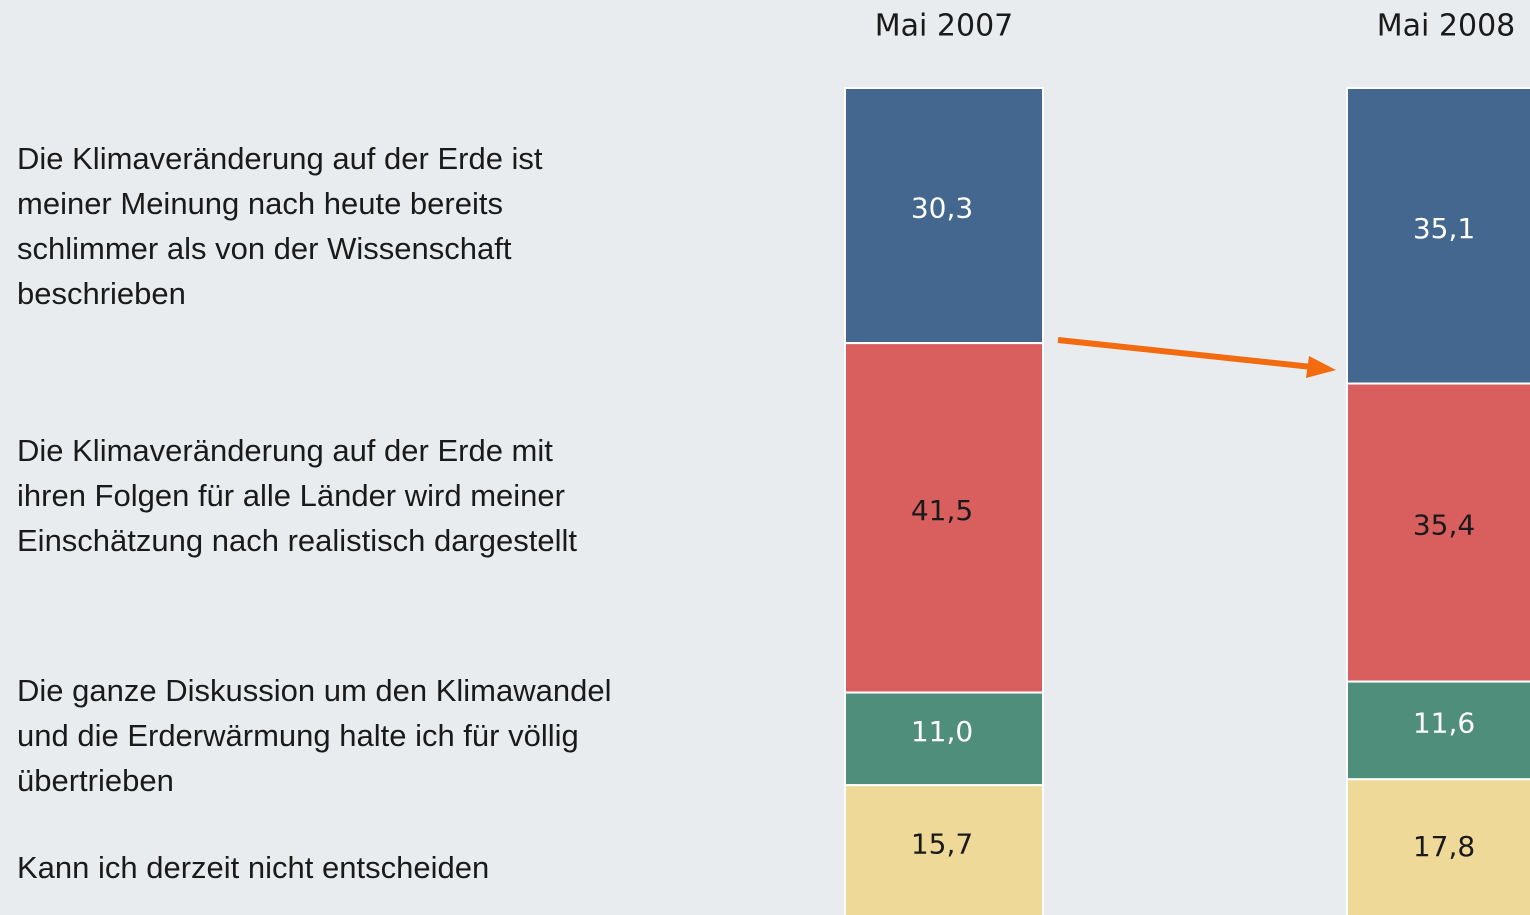  Describe the element at coordinates (1185, 353) in the screenshot. I see `arrow-line` at that location.